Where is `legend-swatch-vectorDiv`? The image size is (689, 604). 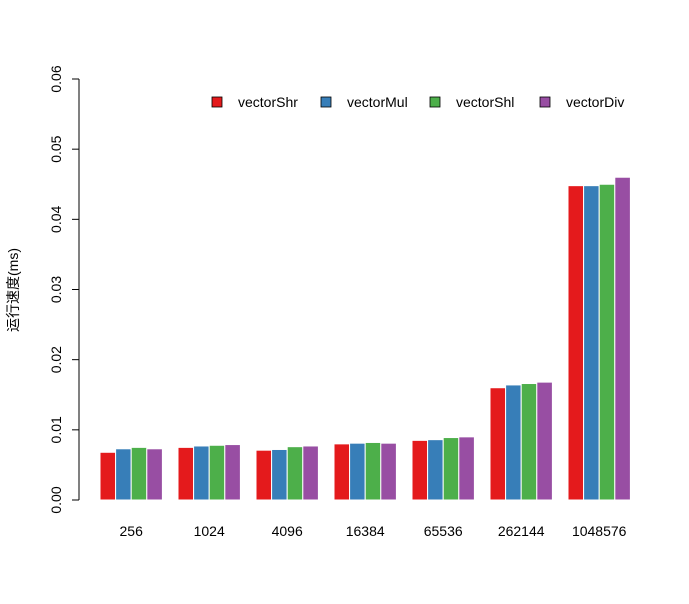
legend-swatch-vectorDiv is located at coordinates (545, 102).